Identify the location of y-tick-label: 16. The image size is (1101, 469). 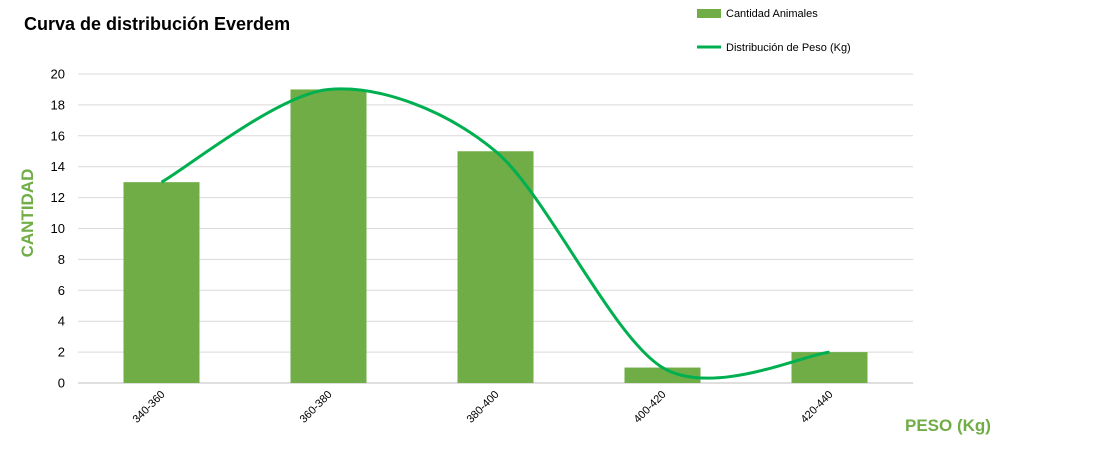
(58, 135).